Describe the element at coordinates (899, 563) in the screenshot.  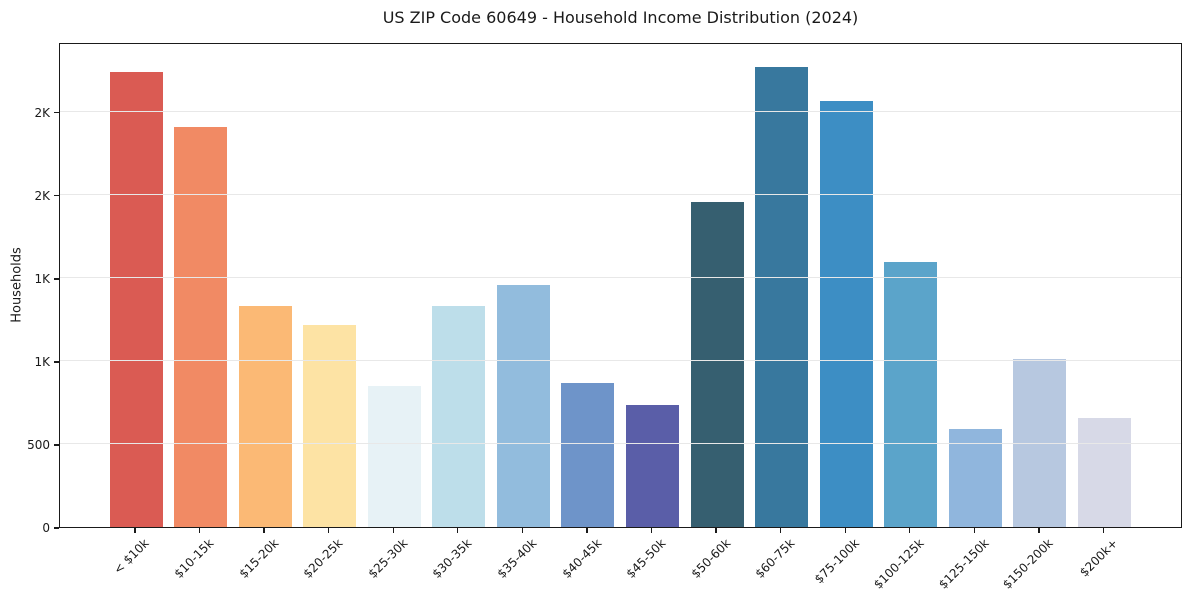
I see `x-tick-label: $100-125k` at that location.